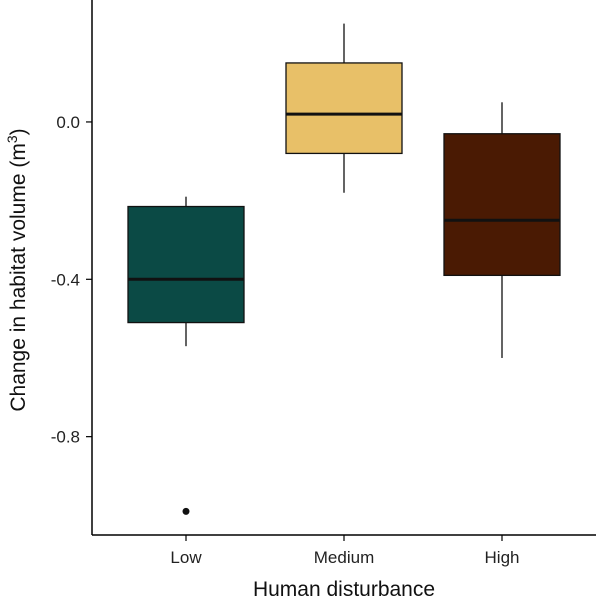 Image resolution: width=596 pixels, height=599 pixels. I want to click on y-ticks: 0.0 -0.4 -0.8, so click(71, 280).